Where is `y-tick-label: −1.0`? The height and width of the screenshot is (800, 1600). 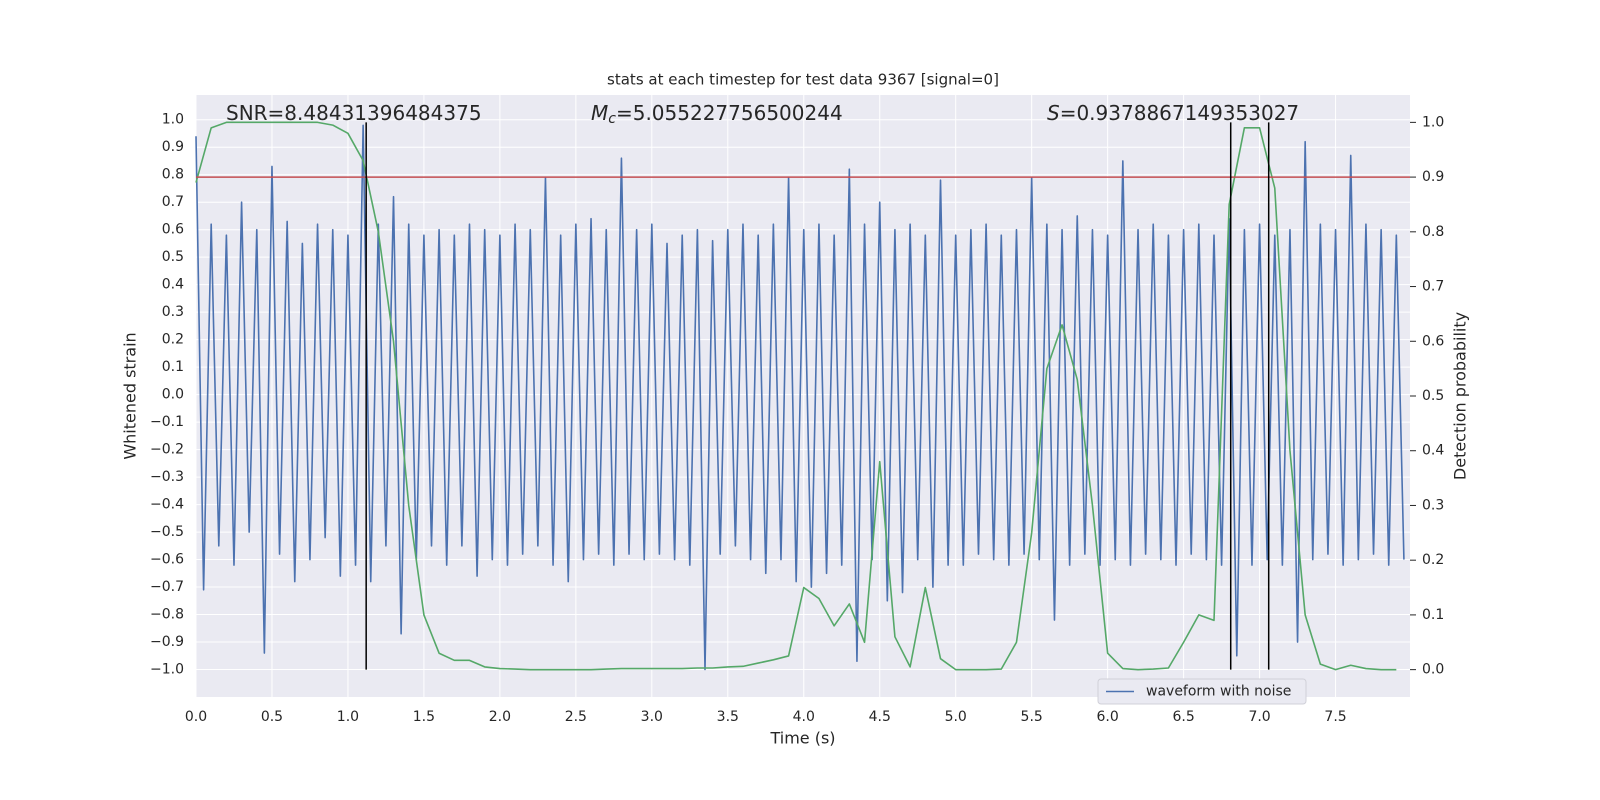
y-tick-label: −1.0 is located at coordinates (167, 670).